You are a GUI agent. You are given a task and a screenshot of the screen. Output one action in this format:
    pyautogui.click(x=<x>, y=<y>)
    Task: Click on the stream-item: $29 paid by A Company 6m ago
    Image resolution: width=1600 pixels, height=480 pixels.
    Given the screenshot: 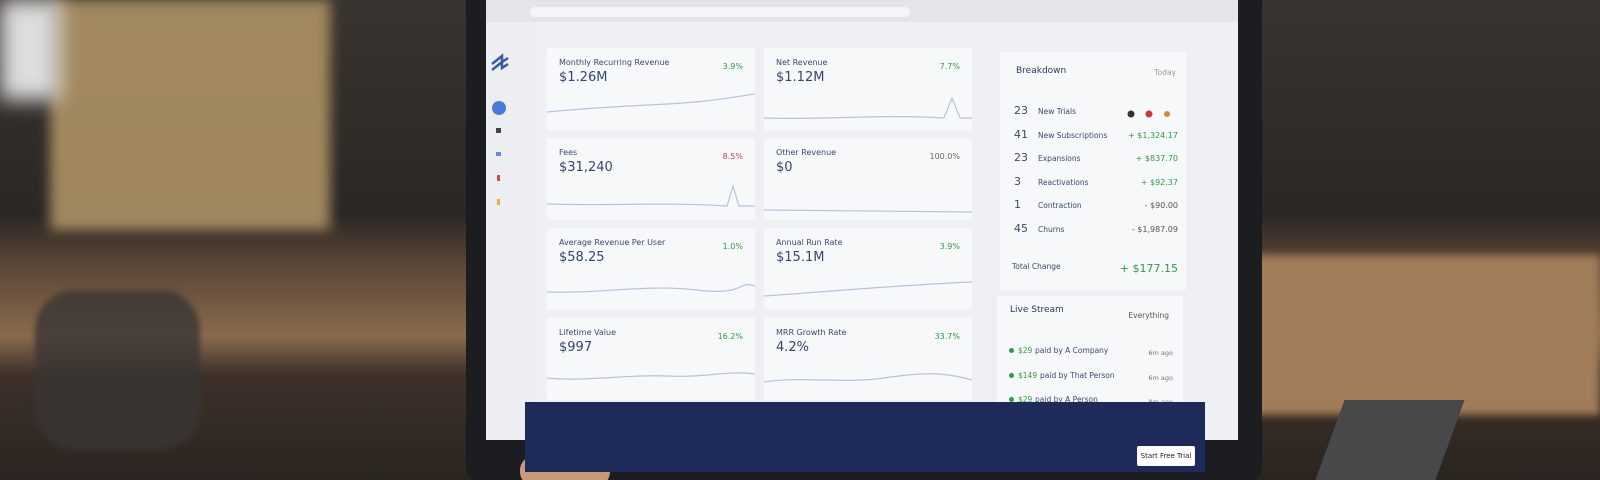 What is the action you would take?
    pyautogui.click(x=1091, y=353)
    